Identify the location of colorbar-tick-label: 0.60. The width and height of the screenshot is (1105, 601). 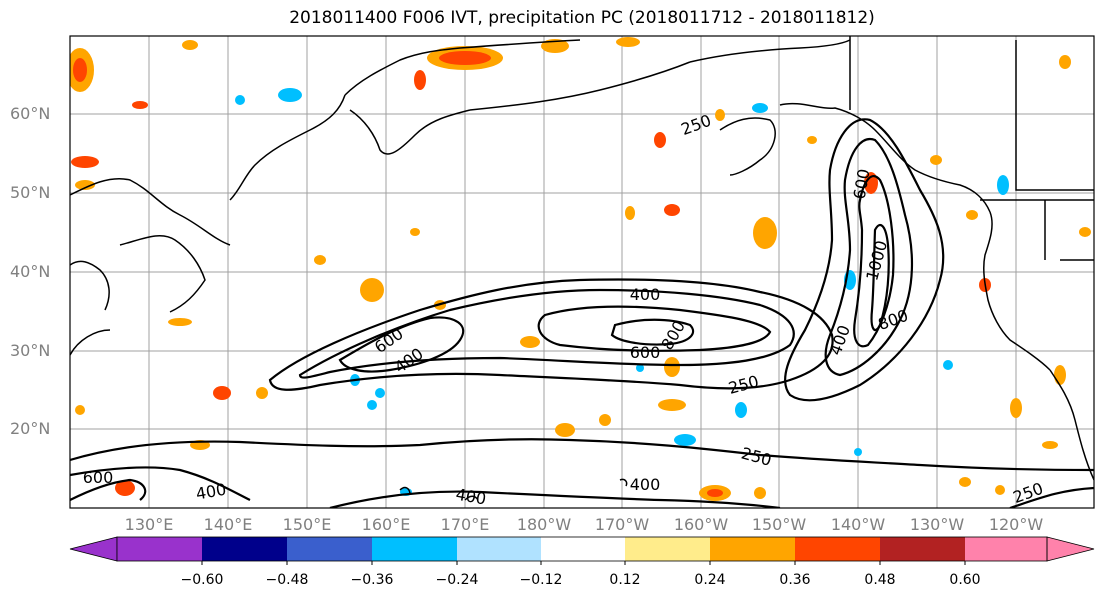
(965, 580).